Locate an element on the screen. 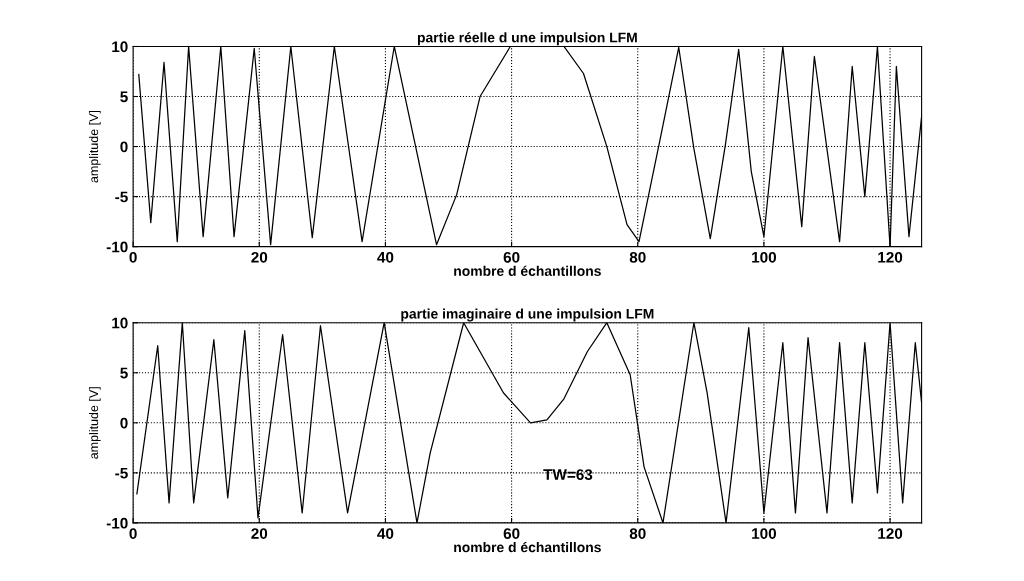  chart-title: partie réelle d une impulsion LFM is located at coordinates (527, 39).